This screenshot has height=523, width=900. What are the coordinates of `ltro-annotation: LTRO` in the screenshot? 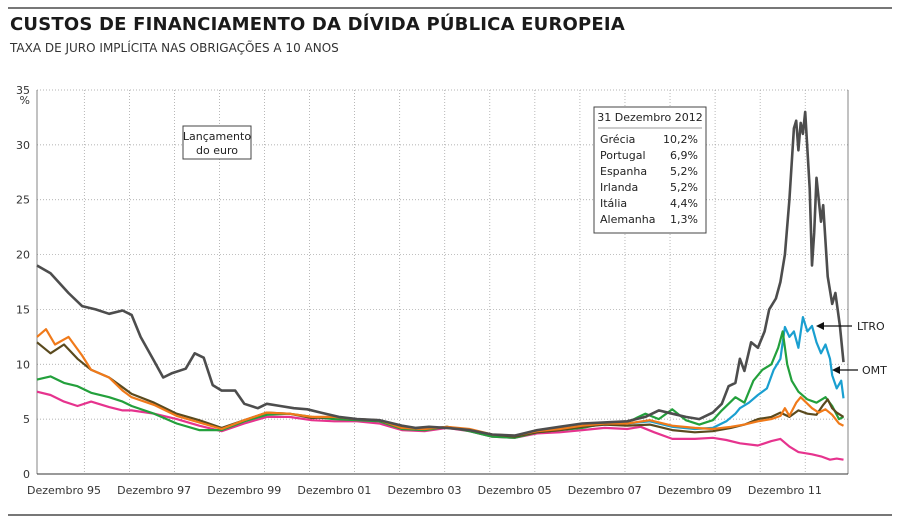 It's located at (850, 326).